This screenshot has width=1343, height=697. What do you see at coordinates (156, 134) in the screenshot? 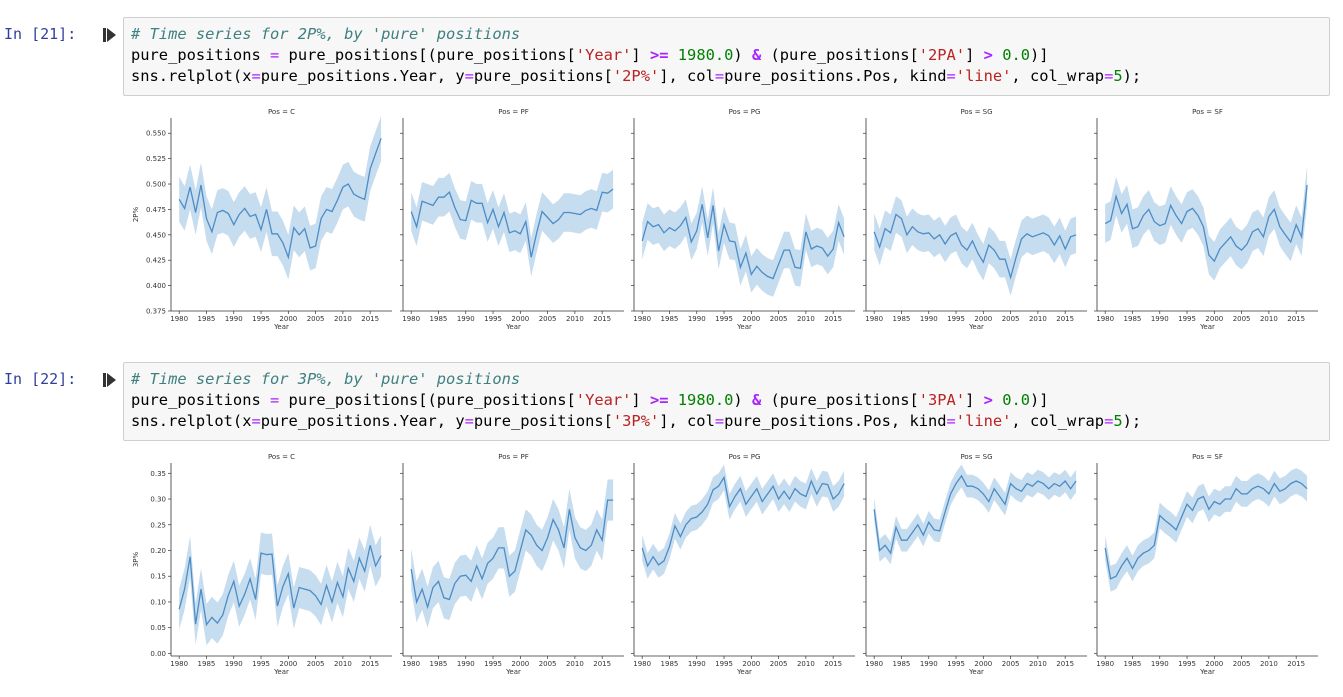
I see `y-tick-label: 0.550` at bounding box center [156, 134].